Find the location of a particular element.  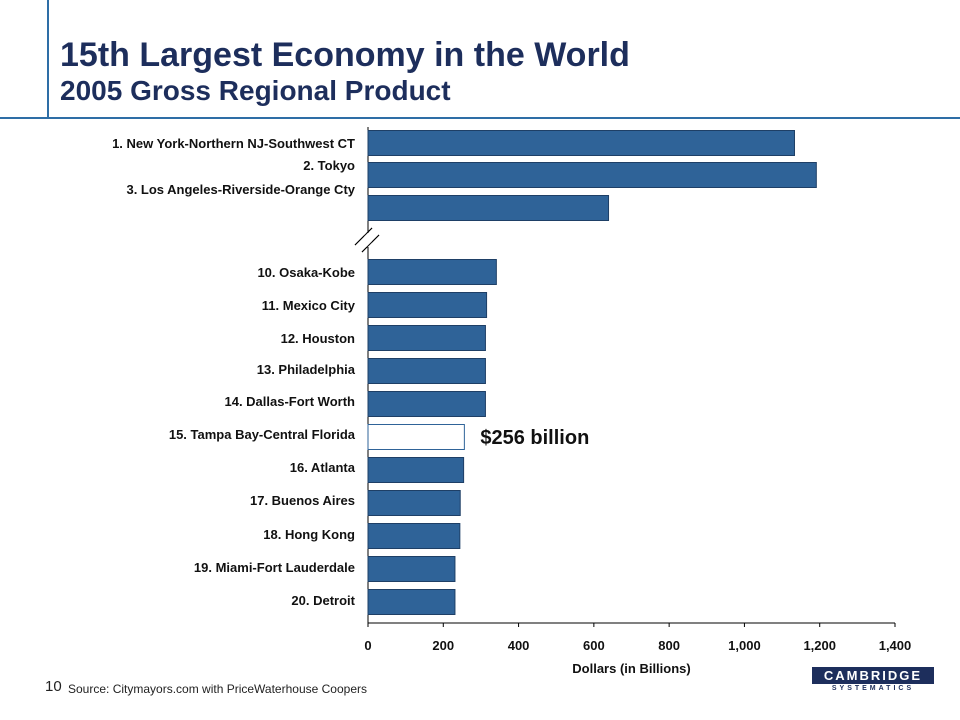

x-tick-label: 200 is located at coordinates (443, 645).